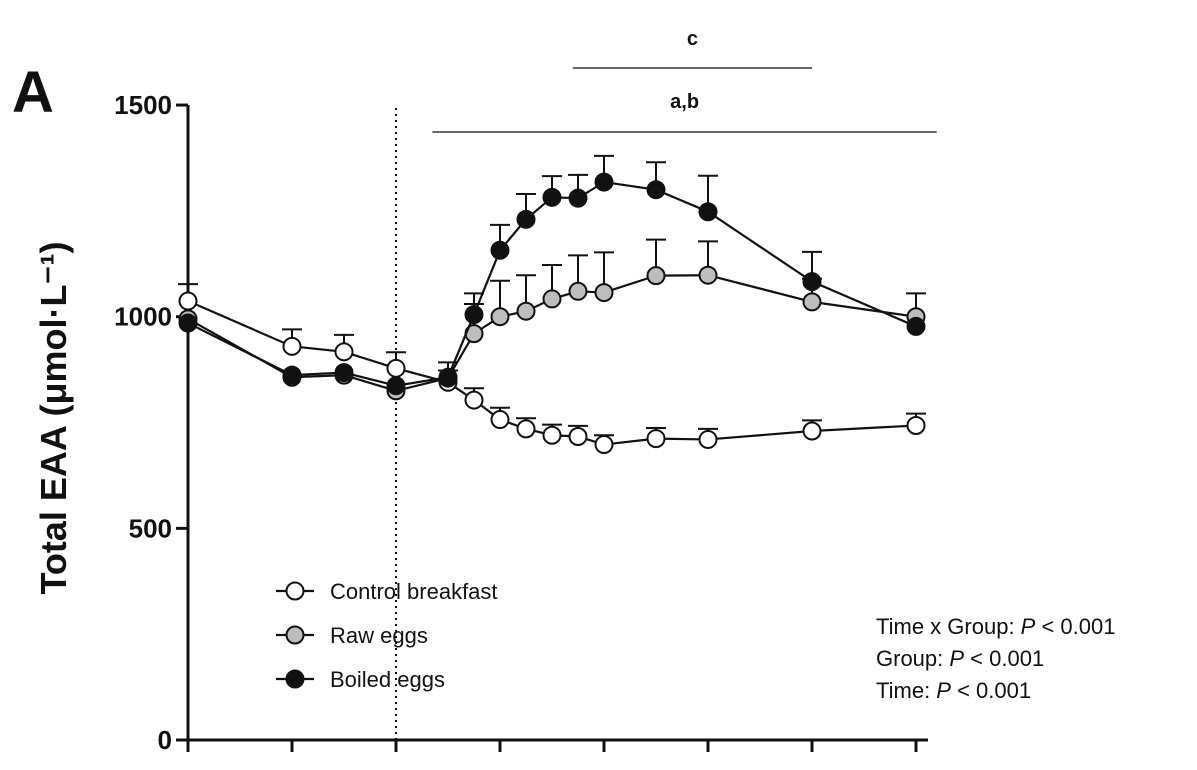 The height and width of the screenshot is (770, 1197). I want to click on series-control-breakfast, so click(552, 369).